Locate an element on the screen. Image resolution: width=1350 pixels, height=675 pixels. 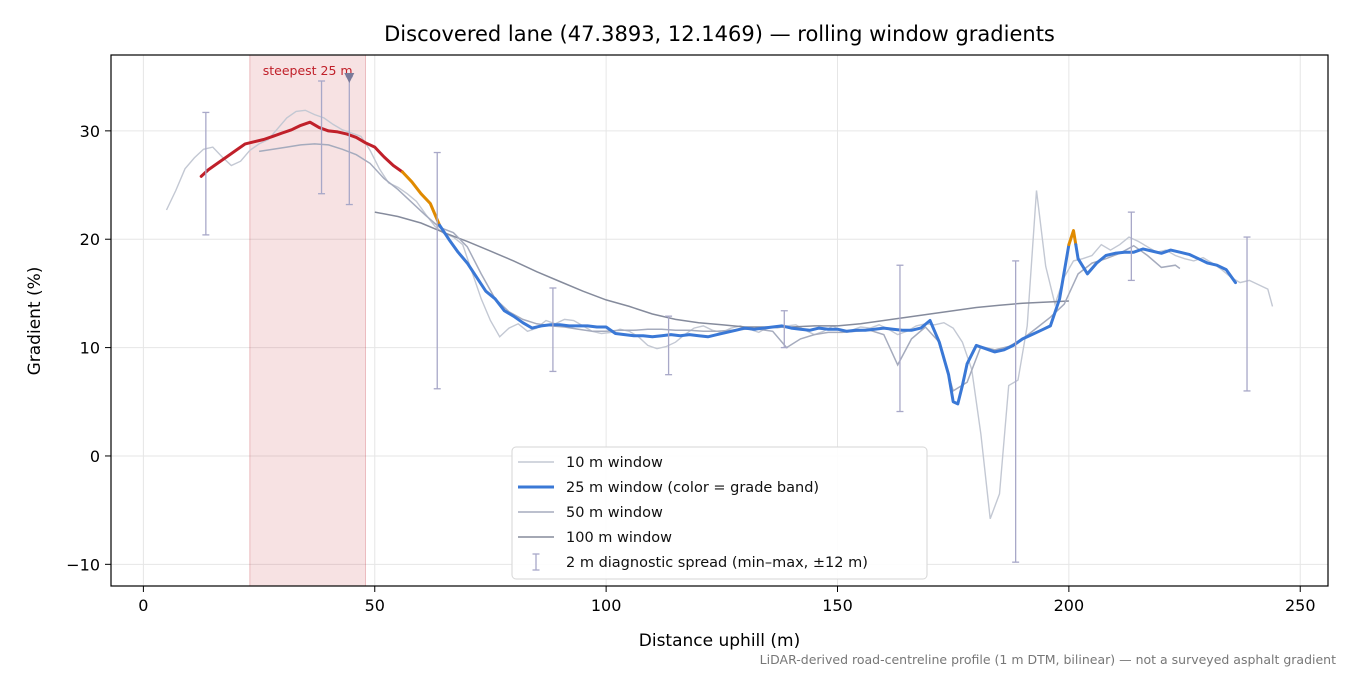
legend-entry: 100 m window is located at coordinates (595, 538).